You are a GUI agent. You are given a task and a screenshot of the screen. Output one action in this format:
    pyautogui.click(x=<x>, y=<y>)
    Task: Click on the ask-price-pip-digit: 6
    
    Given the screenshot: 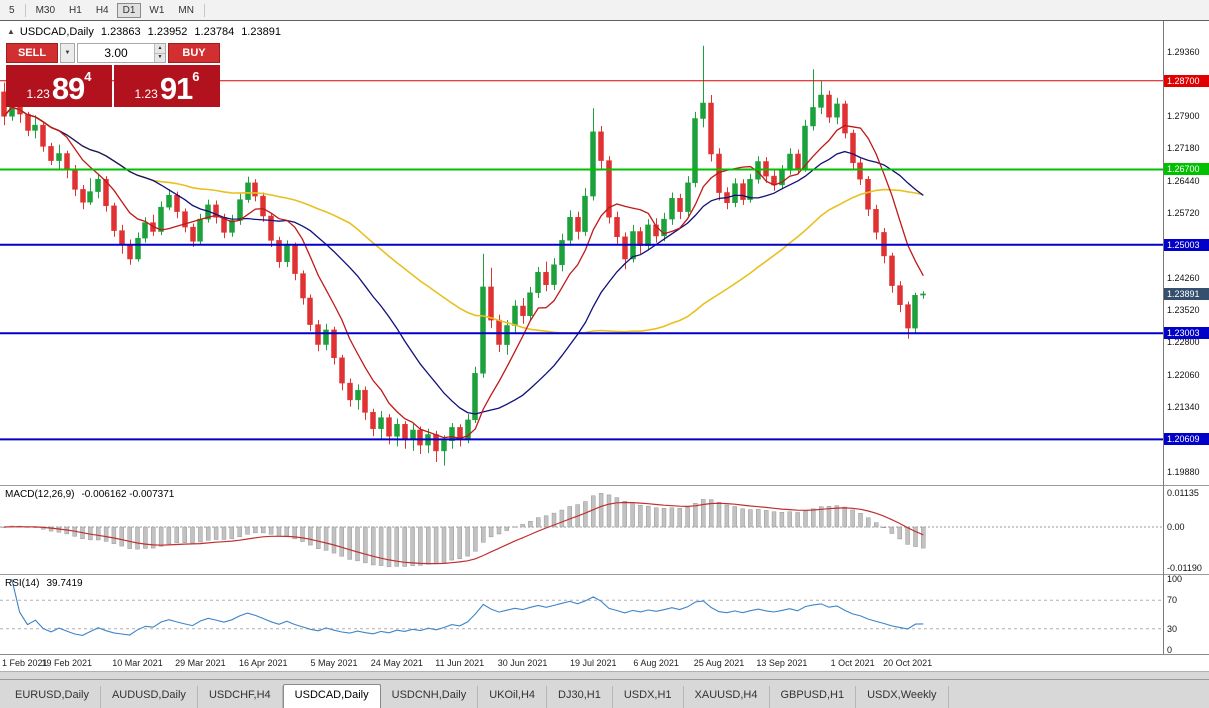 What is the action you would take?
    pyautogui.click(x=196, y=76)
    